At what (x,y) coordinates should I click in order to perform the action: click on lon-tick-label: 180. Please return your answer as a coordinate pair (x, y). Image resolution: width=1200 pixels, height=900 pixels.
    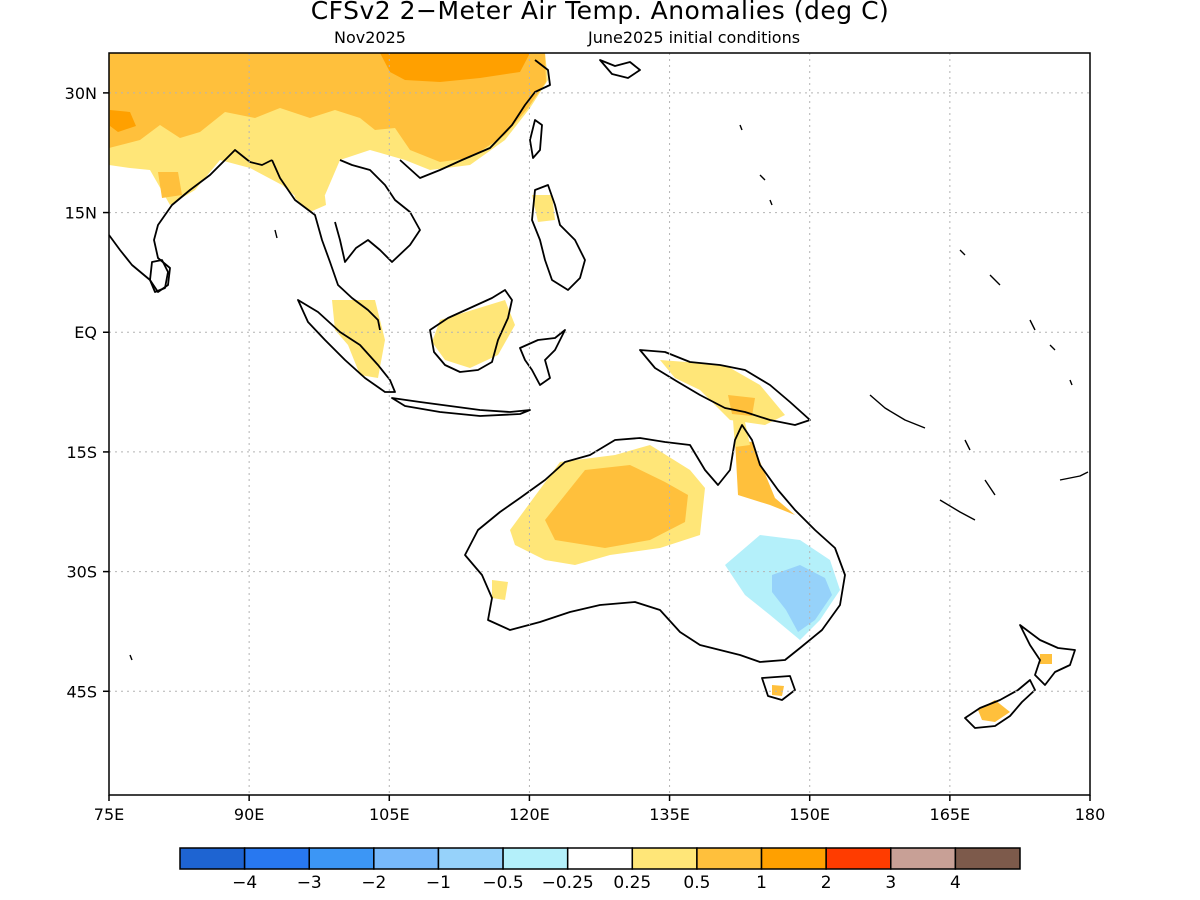
    Looking at the image, I should click on (1090, 814).